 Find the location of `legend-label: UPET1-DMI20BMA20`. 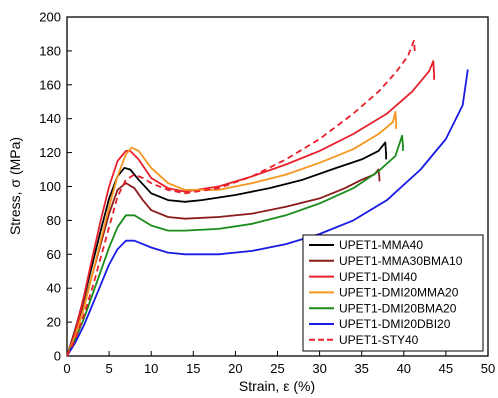

legend-label: UPET1-DMI20BMA20 is located at coordinates (398, 308).